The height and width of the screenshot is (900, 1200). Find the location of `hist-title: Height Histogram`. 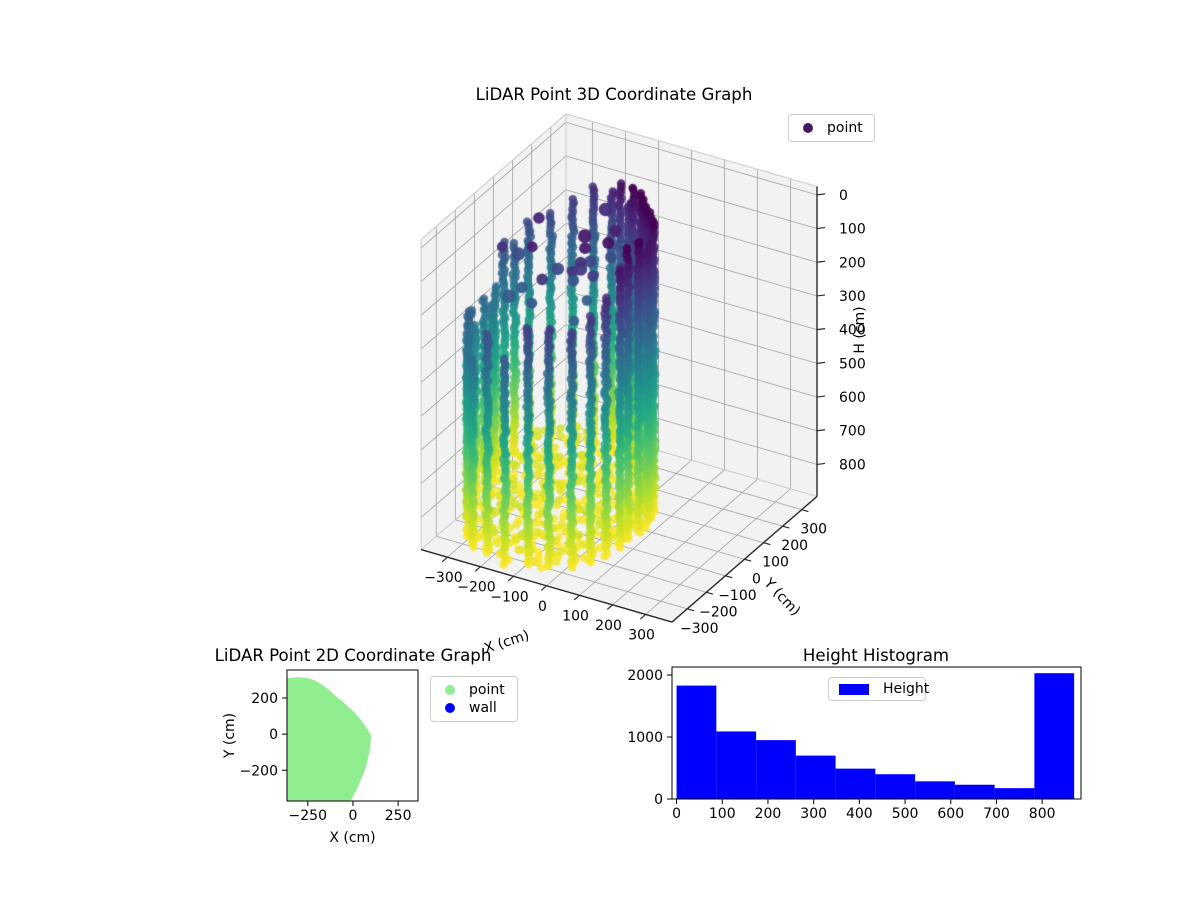

hist-title: Height Histogram is located at coordinates (876, 655).